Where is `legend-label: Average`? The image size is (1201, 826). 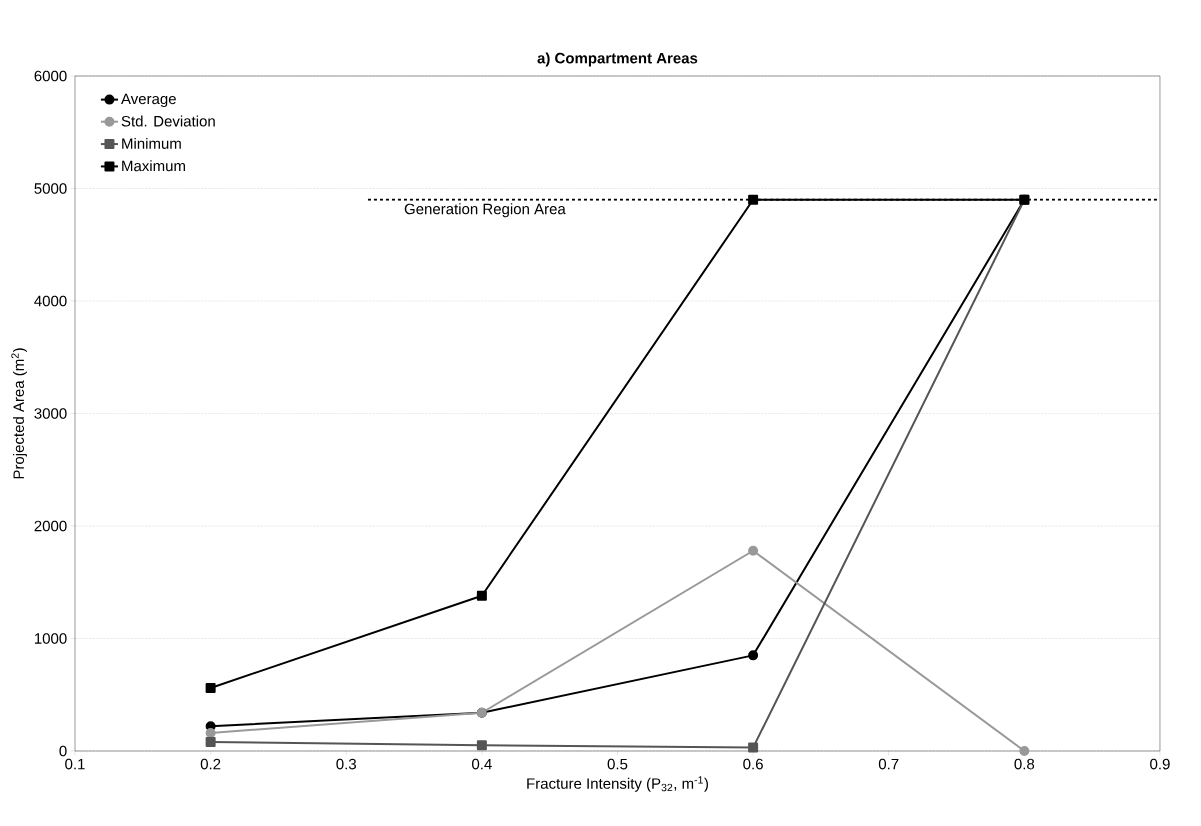 legend-label: Average is located at coordinates (148, 100).